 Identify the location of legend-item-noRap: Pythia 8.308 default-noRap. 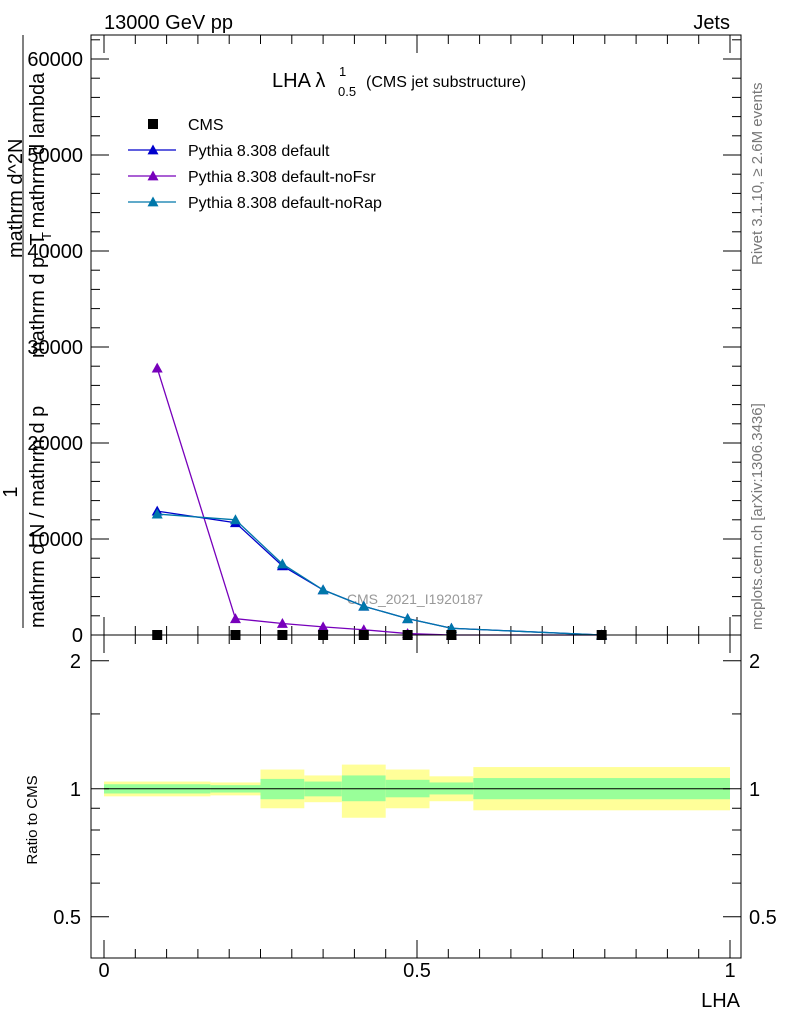
(255, 203).